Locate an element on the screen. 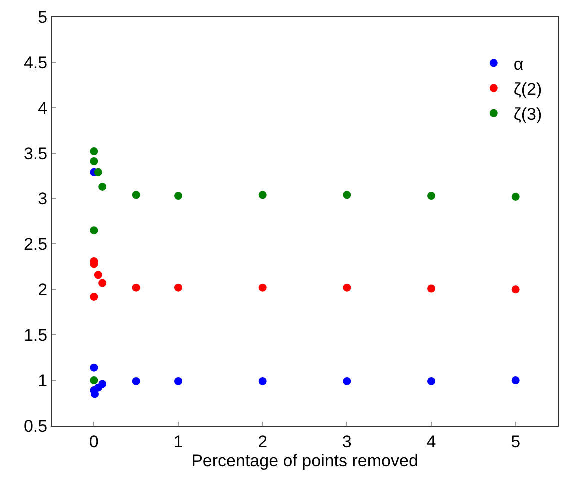 This screenshot has height=483, width=567. x-tick-label: 1 is located at coordinates (179, 442).